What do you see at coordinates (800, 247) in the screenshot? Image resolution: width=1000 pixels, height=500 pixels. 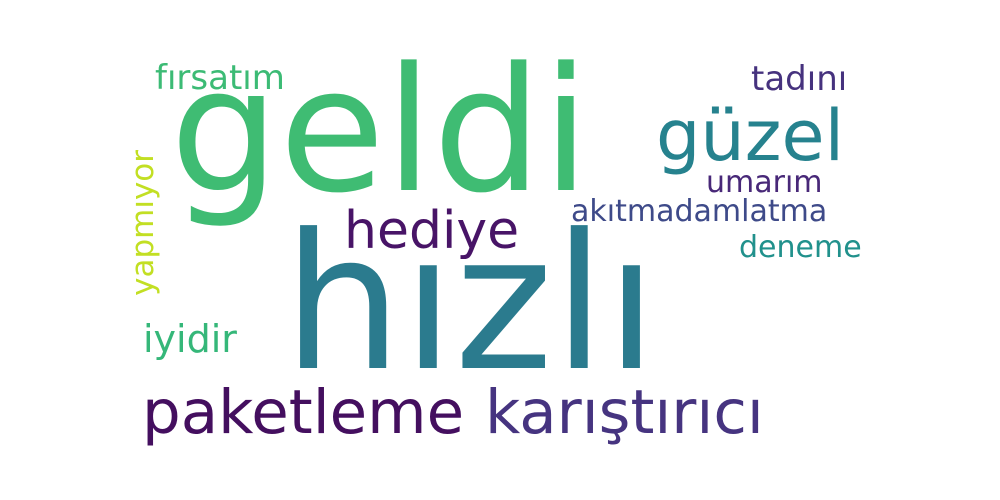 I see `word-deneme: deneme` at bounding box center [800, 247].